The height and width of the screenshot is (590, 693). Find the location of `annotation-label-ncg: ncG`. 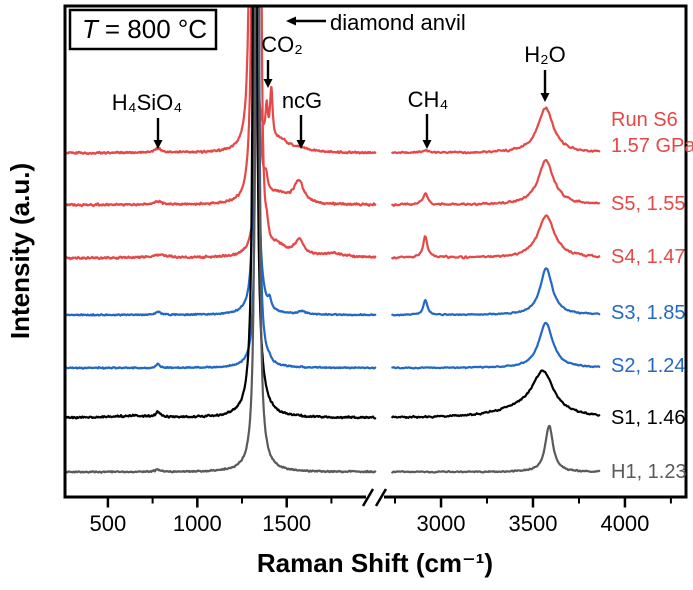

annotation-label-ncg: ncG is located at coordinates (302, 100).